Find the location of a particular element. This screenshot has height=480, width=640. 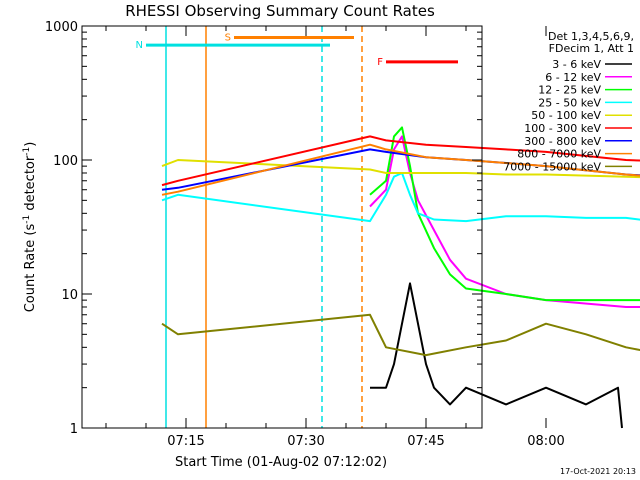

series-line-7000-15000-kev is located at coordinates (400, 335).